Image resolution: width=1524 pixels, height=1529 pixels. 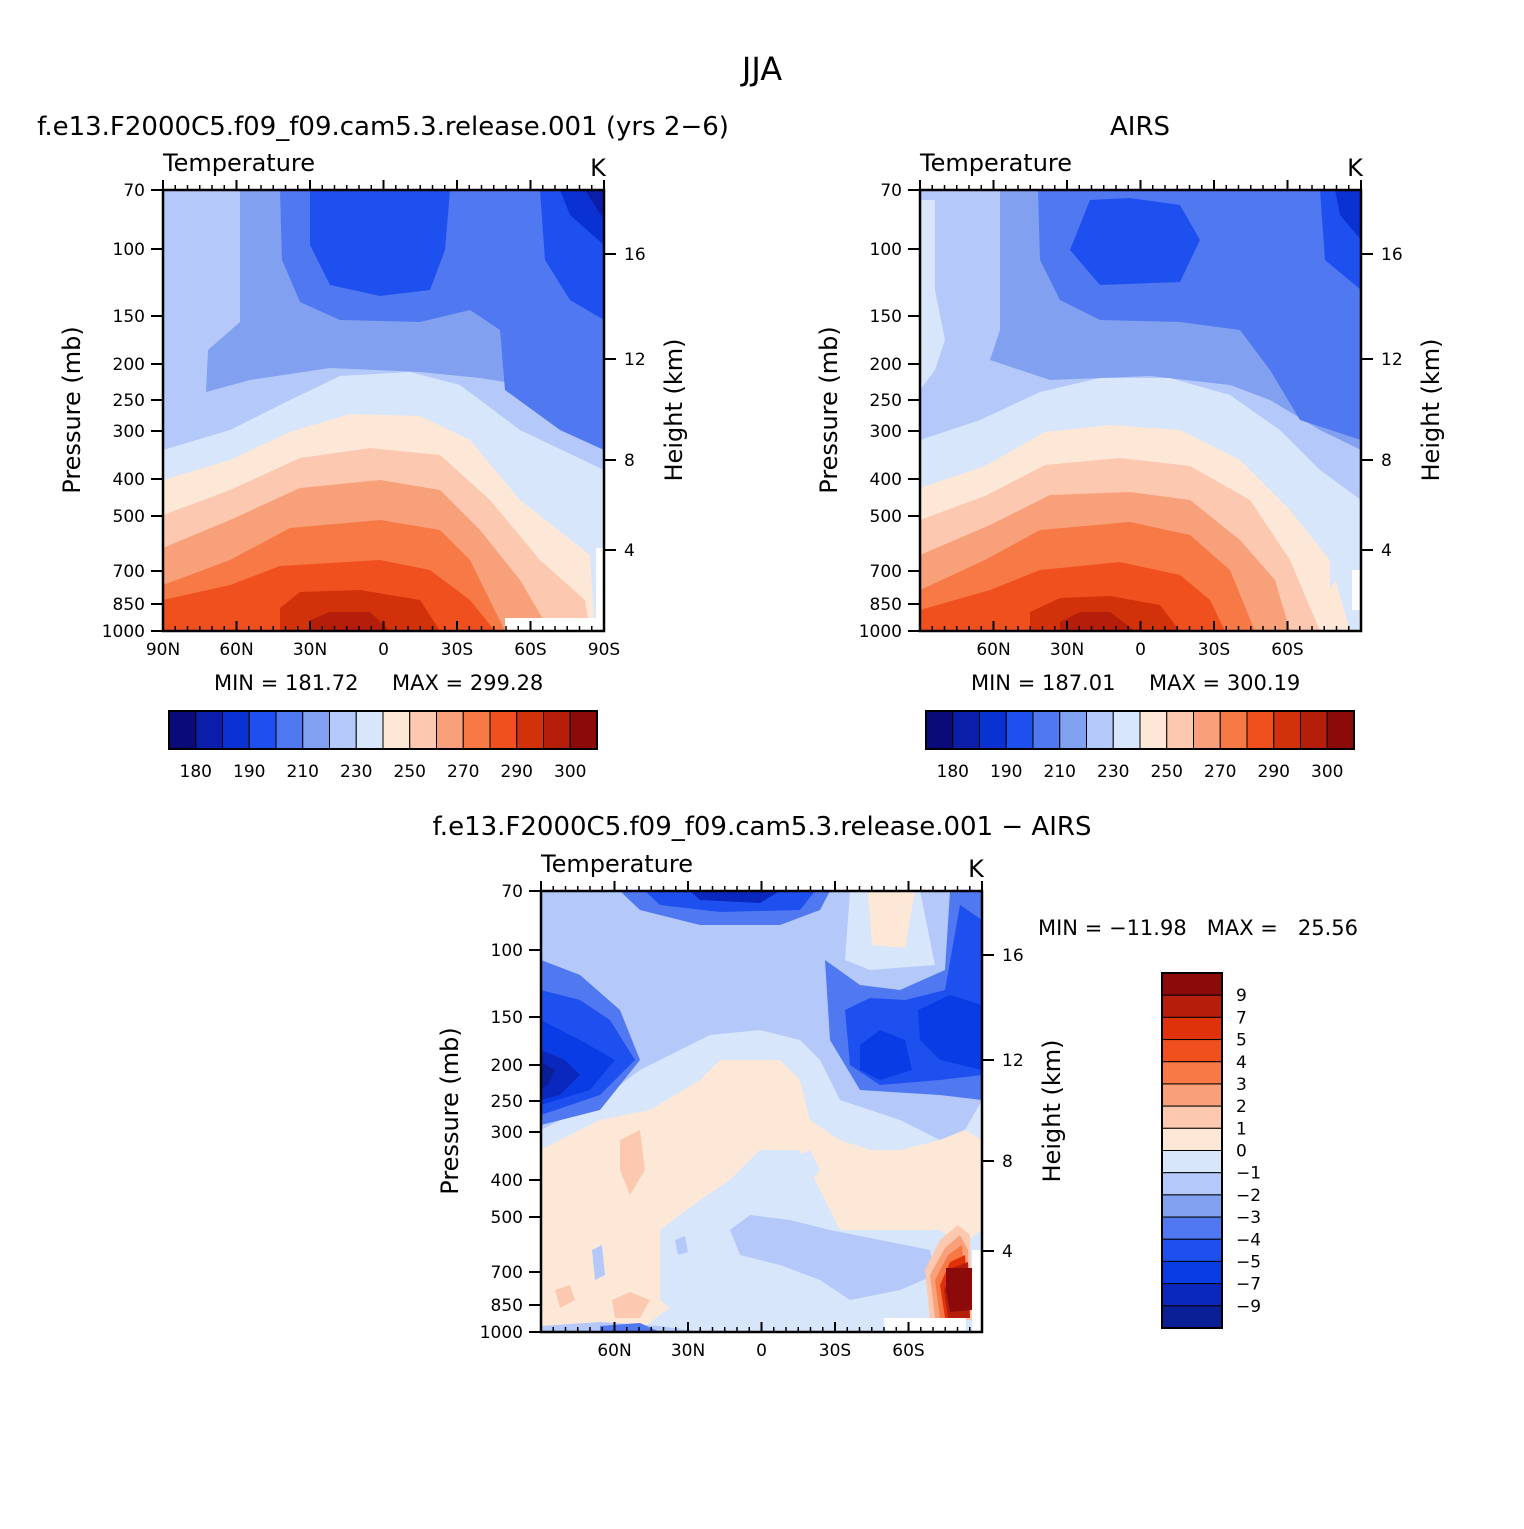 I want to click on panel2-units-label: K, so click(x=1355, y=168).